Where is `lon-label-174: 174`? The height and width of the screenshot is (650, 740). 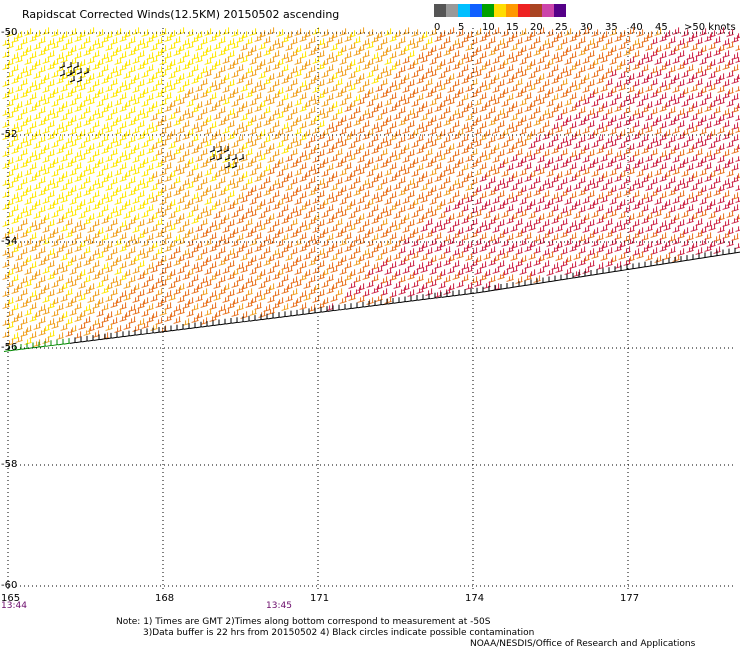
lon-label-174: 174 is located at coordinates (475, 598).